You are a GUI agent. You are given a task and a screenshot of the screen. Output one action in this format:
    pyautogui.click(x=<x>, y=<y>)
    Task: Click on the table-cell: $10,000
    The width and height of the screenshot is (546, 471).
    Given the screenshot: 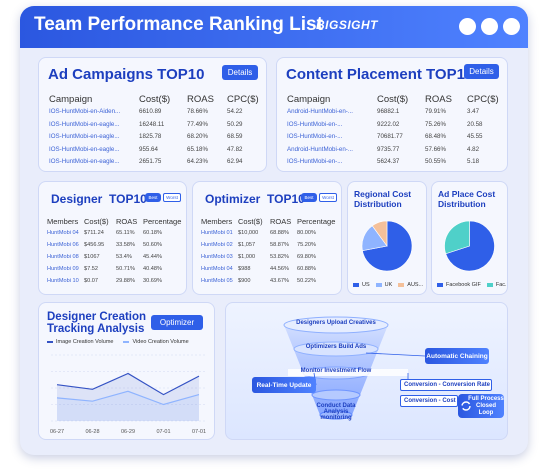 What is the action you would take?
    pyautogui.click(x=248, y=233)
    